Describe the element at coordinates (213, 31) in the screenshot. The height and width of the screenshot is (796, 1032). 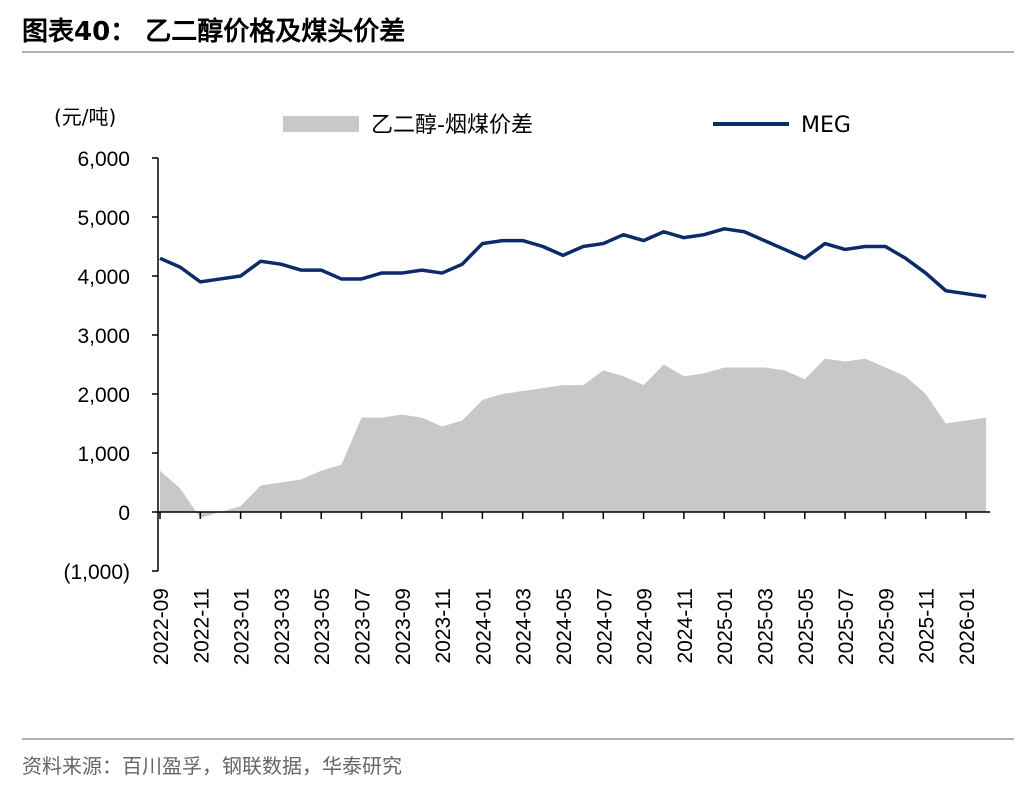
I see `title: 图表40： 乙二醇价格及煤头价差` at that location.